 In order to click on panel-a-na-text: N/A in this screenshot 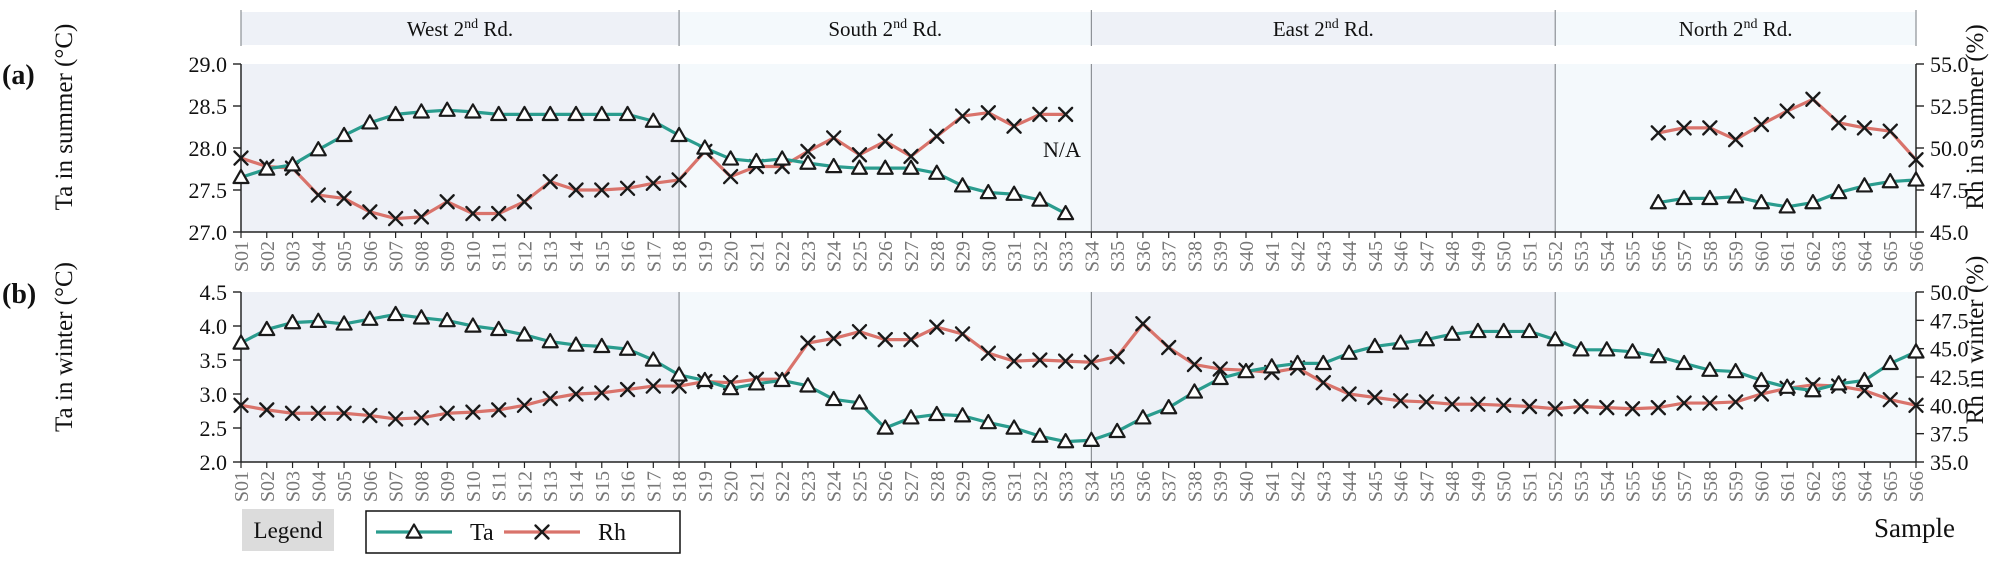, I will do `click(1062, 149)`.